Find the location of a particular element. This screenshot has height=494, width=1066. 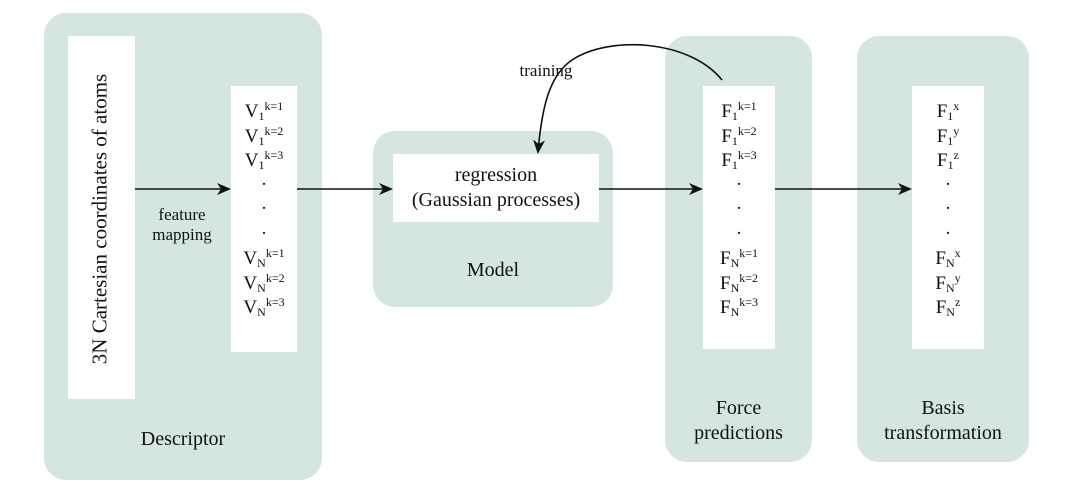

basis-vector-box is located at coordinates (948, 217).